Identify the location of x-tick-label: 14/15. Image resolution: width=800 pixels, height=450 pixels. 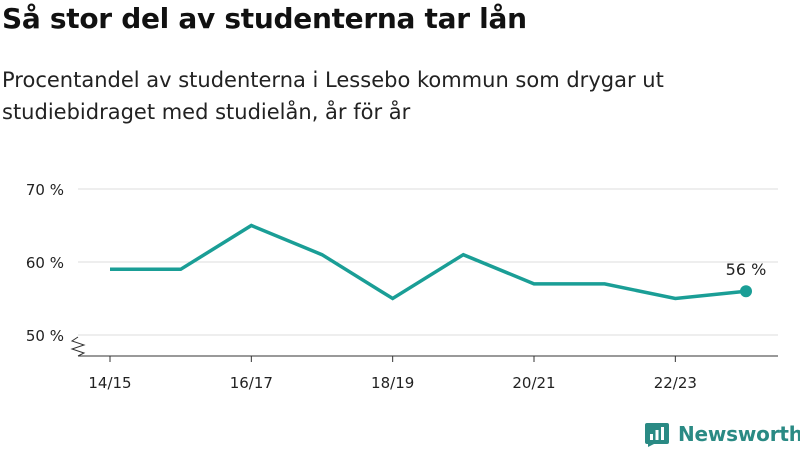
(109, 383).